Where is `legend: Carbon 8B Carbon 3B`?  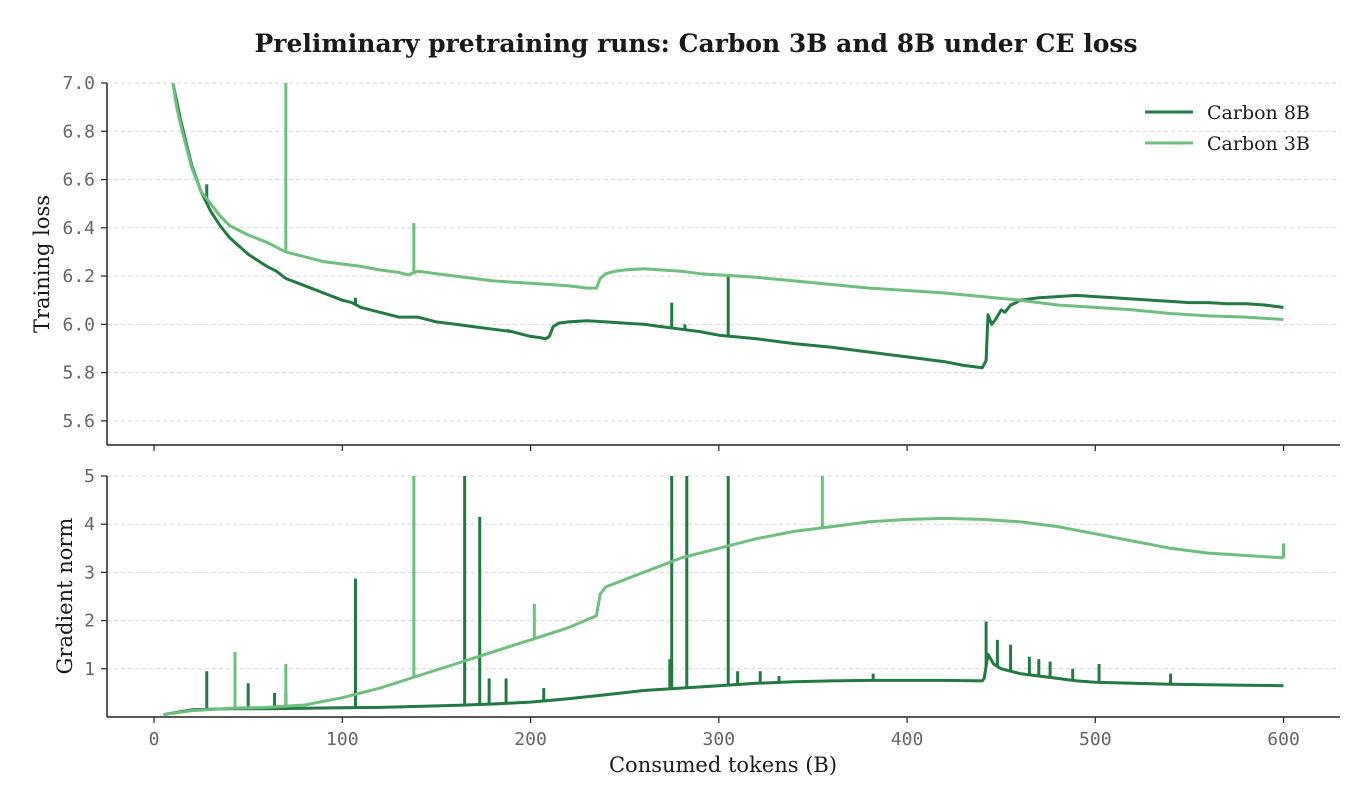 legend: Carbon 8B Carbon 3B is located at coordinates (1227, 128).